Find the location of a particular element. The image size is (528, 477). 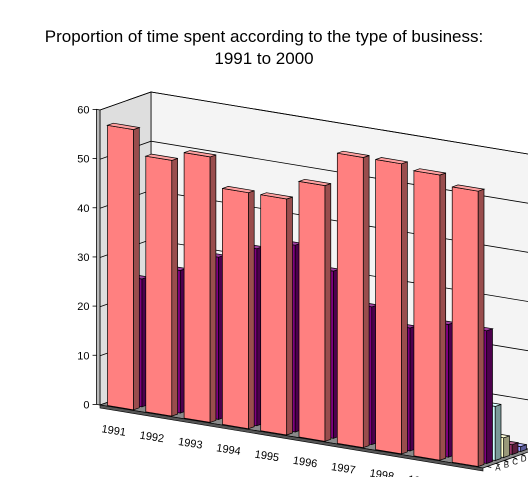

bar-A-1997 is located at coordinates (353, 299).